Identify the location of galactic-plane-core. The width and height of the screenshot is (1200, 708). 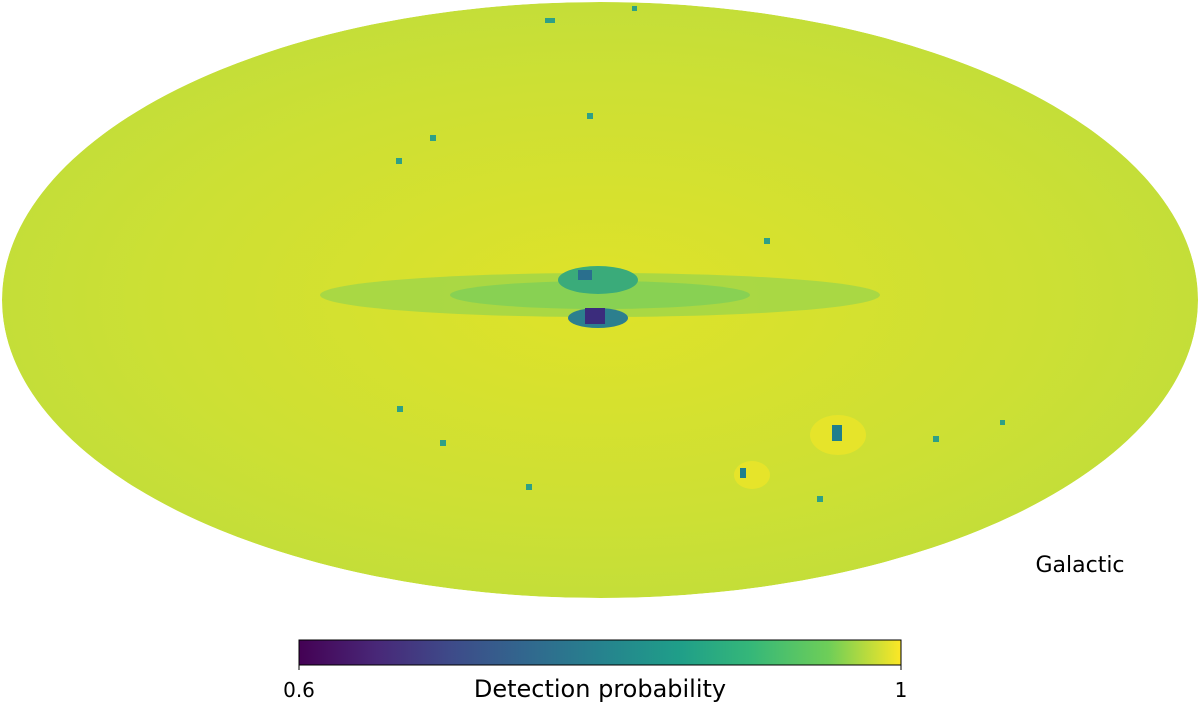
(600, 295).